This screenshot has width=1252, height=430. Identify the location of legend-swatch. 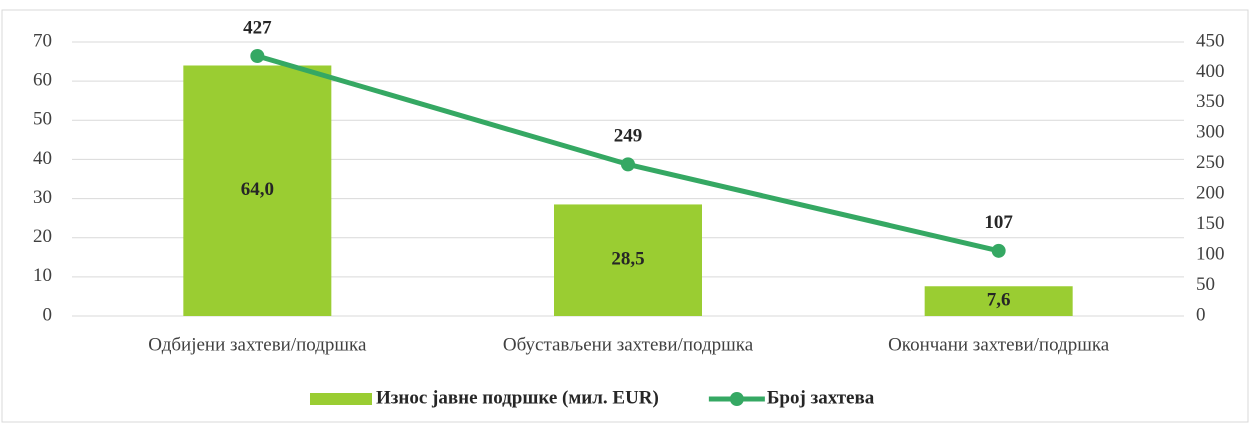
(341, 399).